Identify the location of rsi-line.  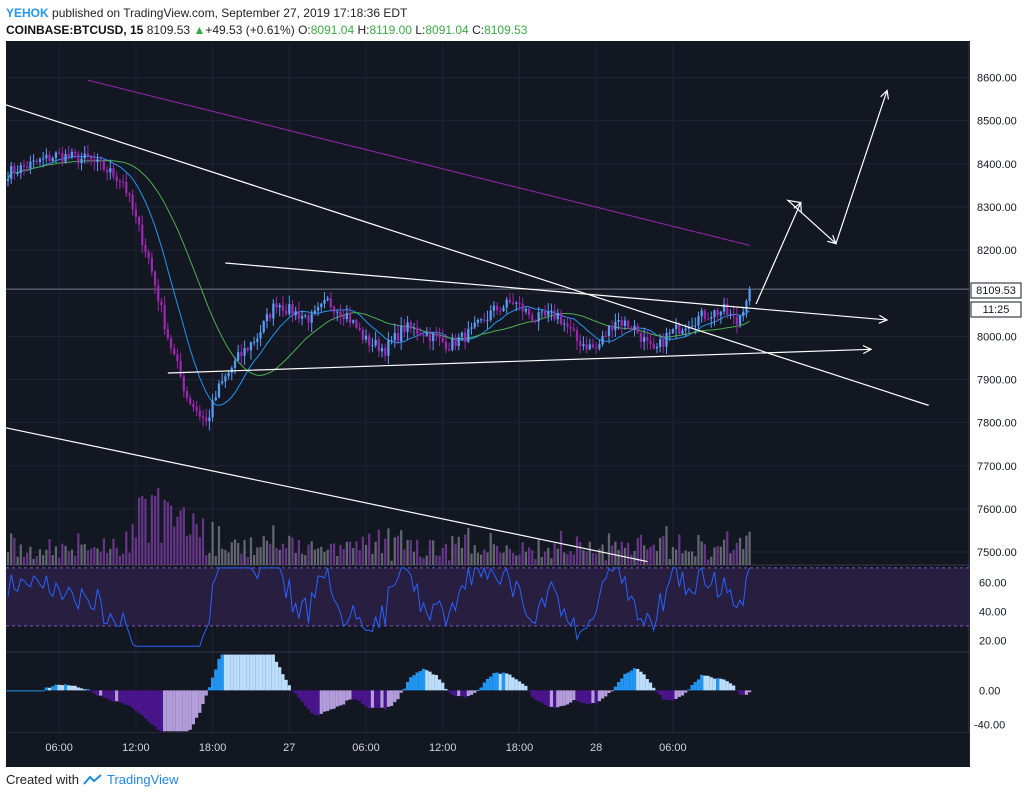
(379, 606).